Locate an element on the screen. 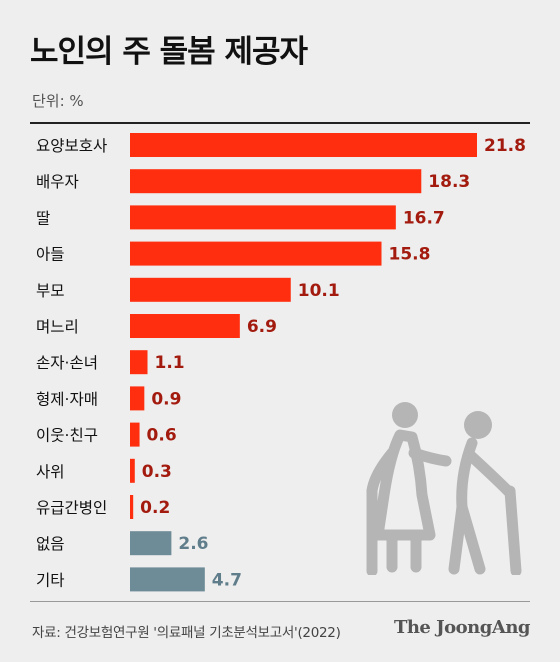 This screenshot has height=662, width=560. page-title: 노인의 주 돌봄 제공자 is located at coordinates (169, 52).